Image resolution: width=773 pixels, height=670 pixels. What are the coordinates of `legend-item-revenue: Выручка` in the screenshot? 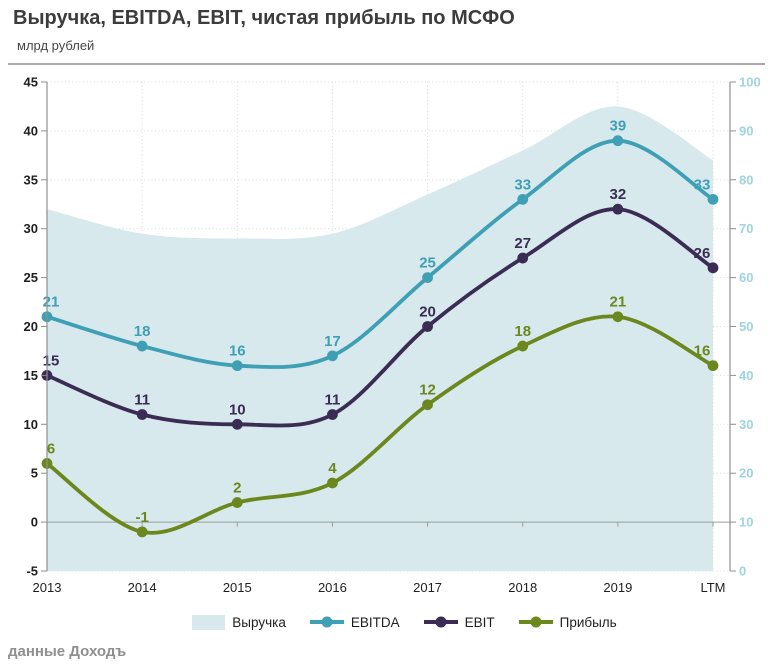 It's located at (239, 622).